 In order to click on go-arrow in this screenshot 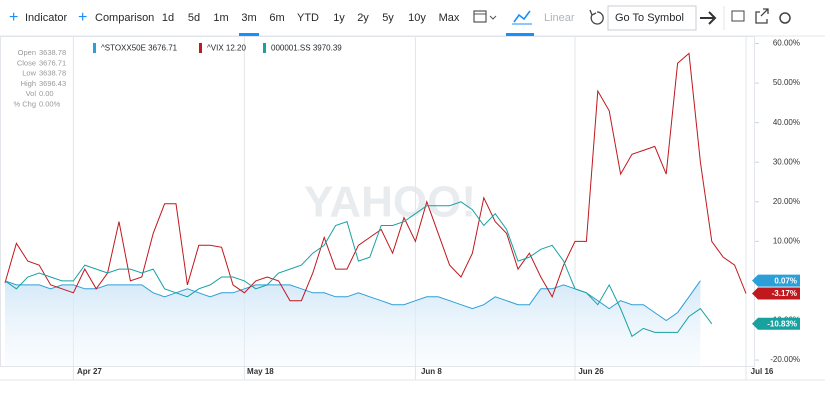, I will do `click(708, 18)`.